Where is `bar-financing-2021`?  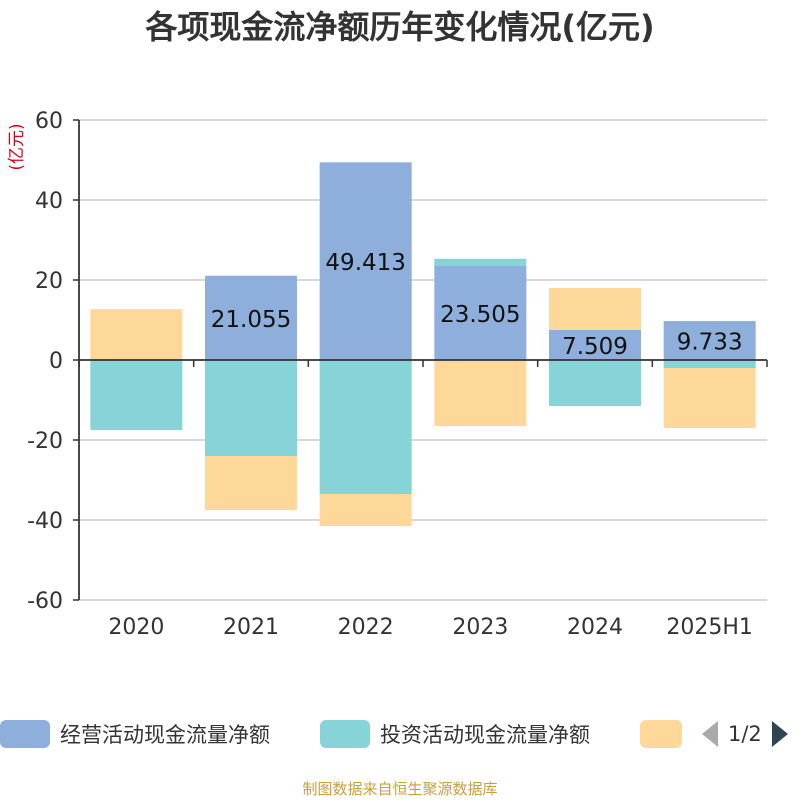 bar-financing-2021 is located at coordinates (251, 483).